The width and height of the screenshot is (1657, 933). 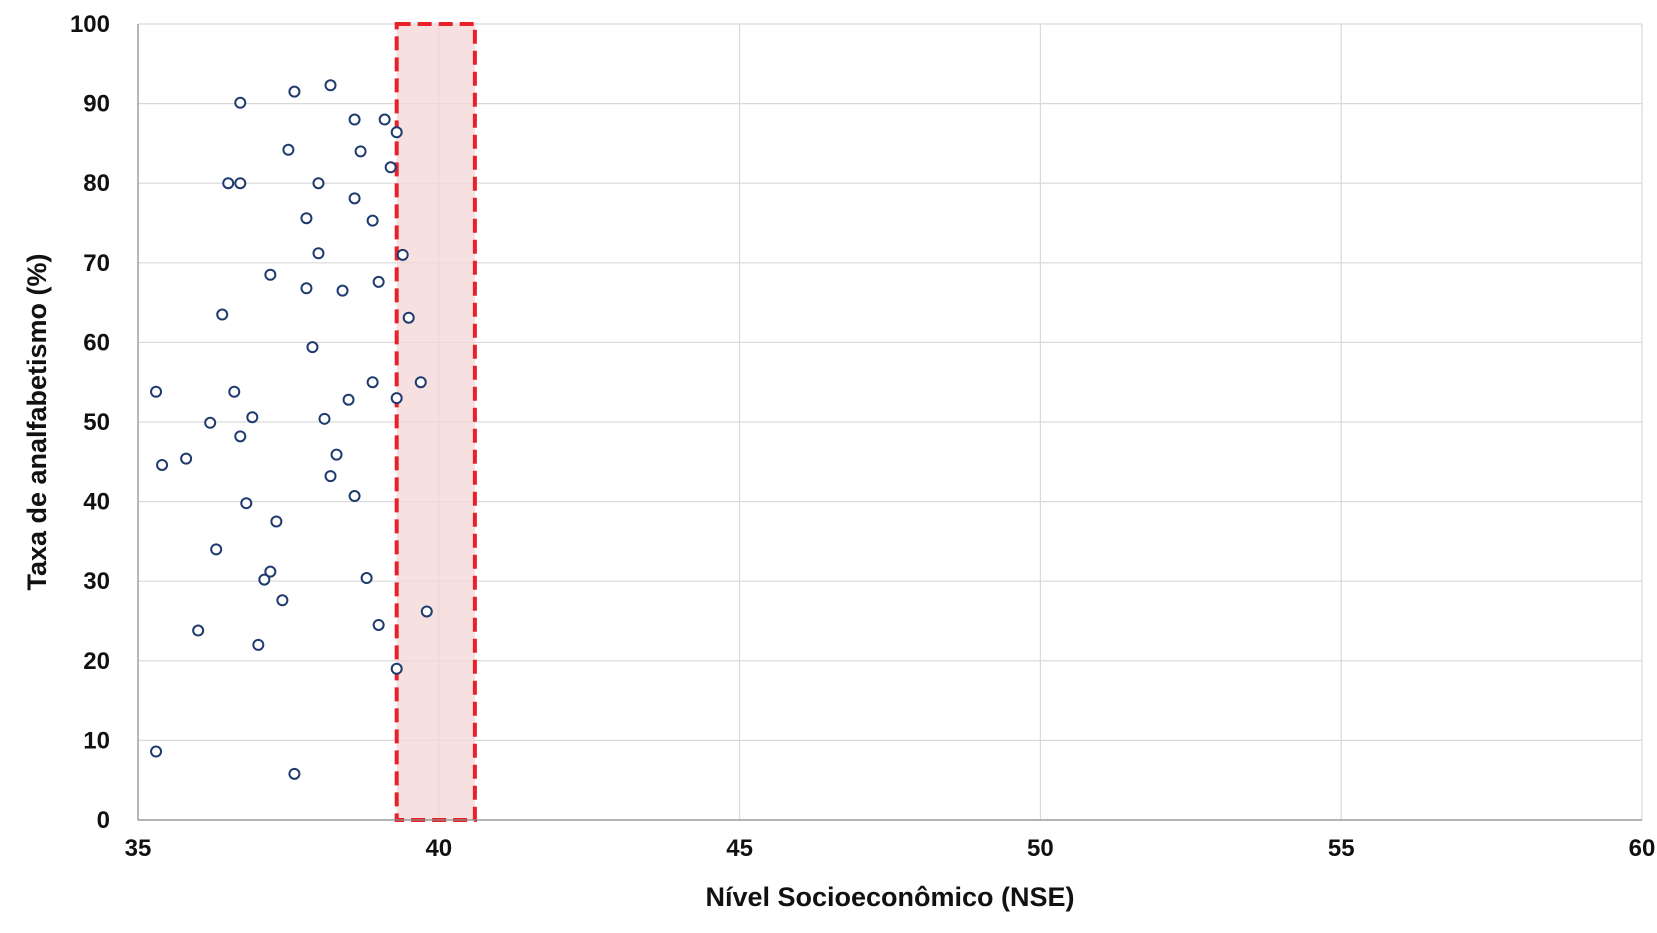 What do you see at coordinates (1040, 848) in the screenshot?
I see `x-tick-label: 50` at bounding box center [1040, 848].